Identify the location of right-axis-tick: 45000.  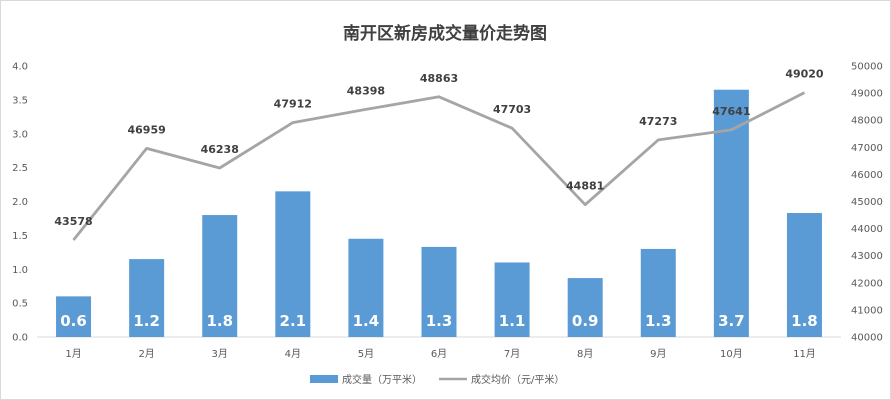
(867, 202).